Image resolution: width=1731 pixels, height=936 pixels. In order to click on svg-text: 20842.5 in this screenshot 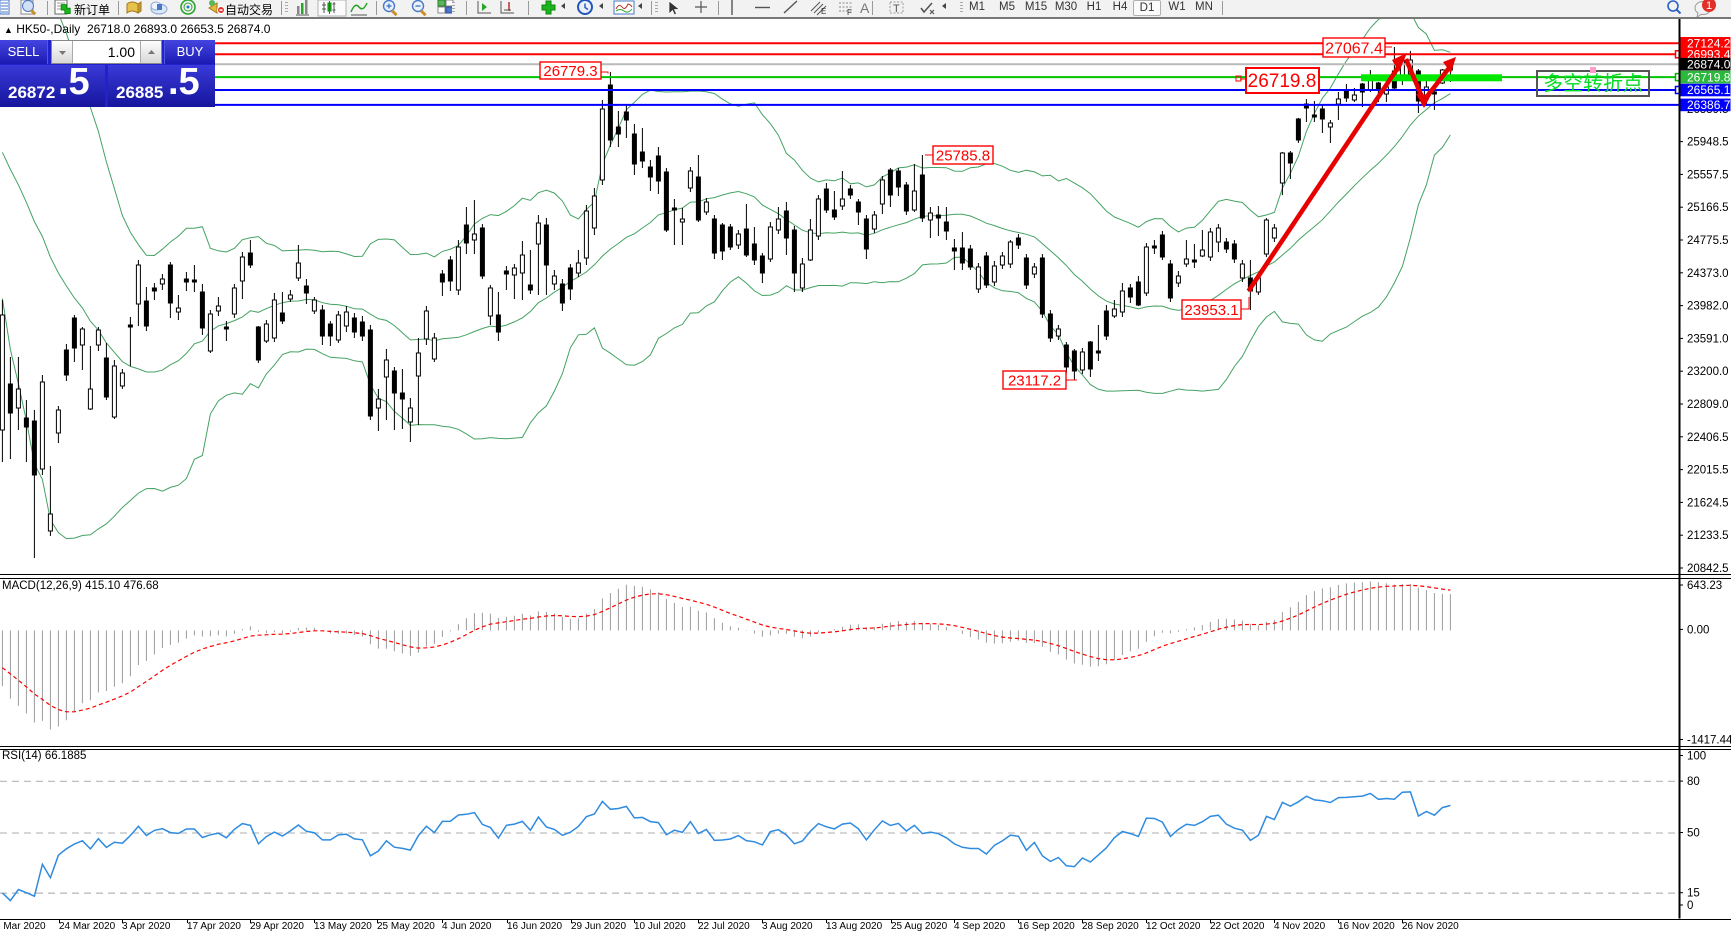, I will do `click(1708, 569)`.